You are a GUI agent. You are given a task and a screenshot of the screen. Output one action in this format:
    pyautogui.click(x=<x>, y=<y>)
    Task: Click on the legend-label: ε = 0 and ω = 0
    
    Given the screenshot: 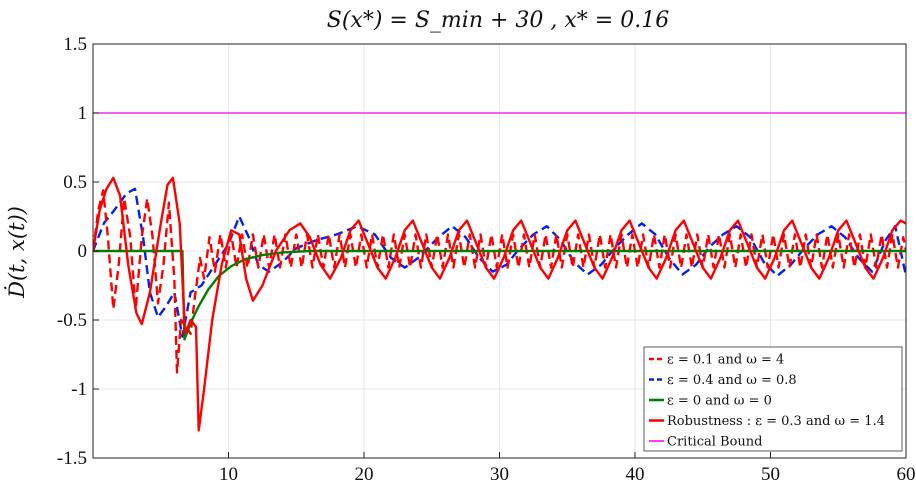 What is the action you would take?
    pyautogui.click(x=719, y=401)
    